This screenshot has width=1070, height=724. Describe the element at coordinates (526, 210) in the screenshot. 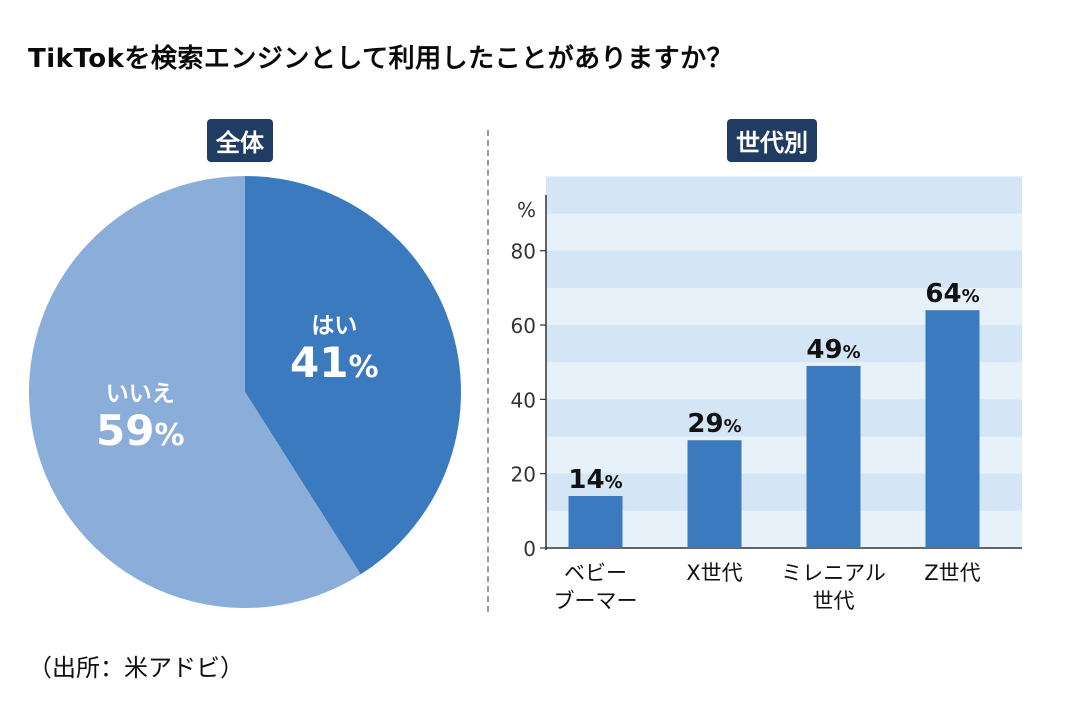

I see `y-axis-unit: %` at that location.